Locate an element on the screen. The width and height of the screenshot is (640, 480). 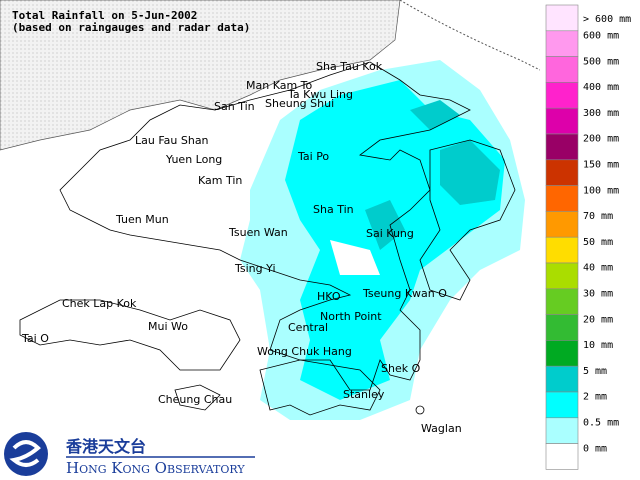
place-label: North Point is located at coordinates (351, 316).